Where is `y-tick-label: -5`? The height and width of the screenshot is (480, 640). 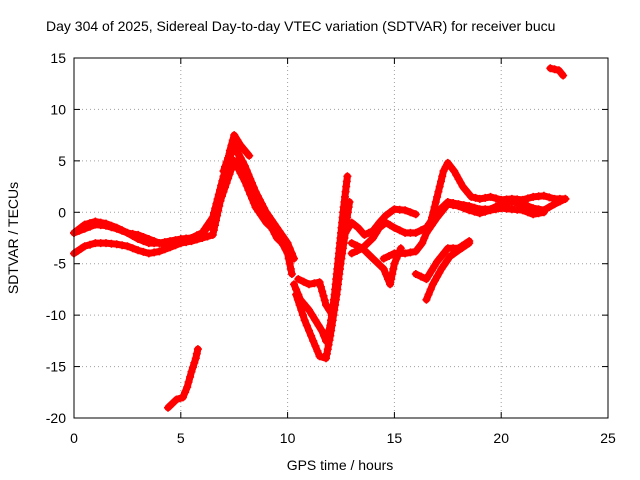 y-tick-label: -5 is located at coordinates (60, 264).